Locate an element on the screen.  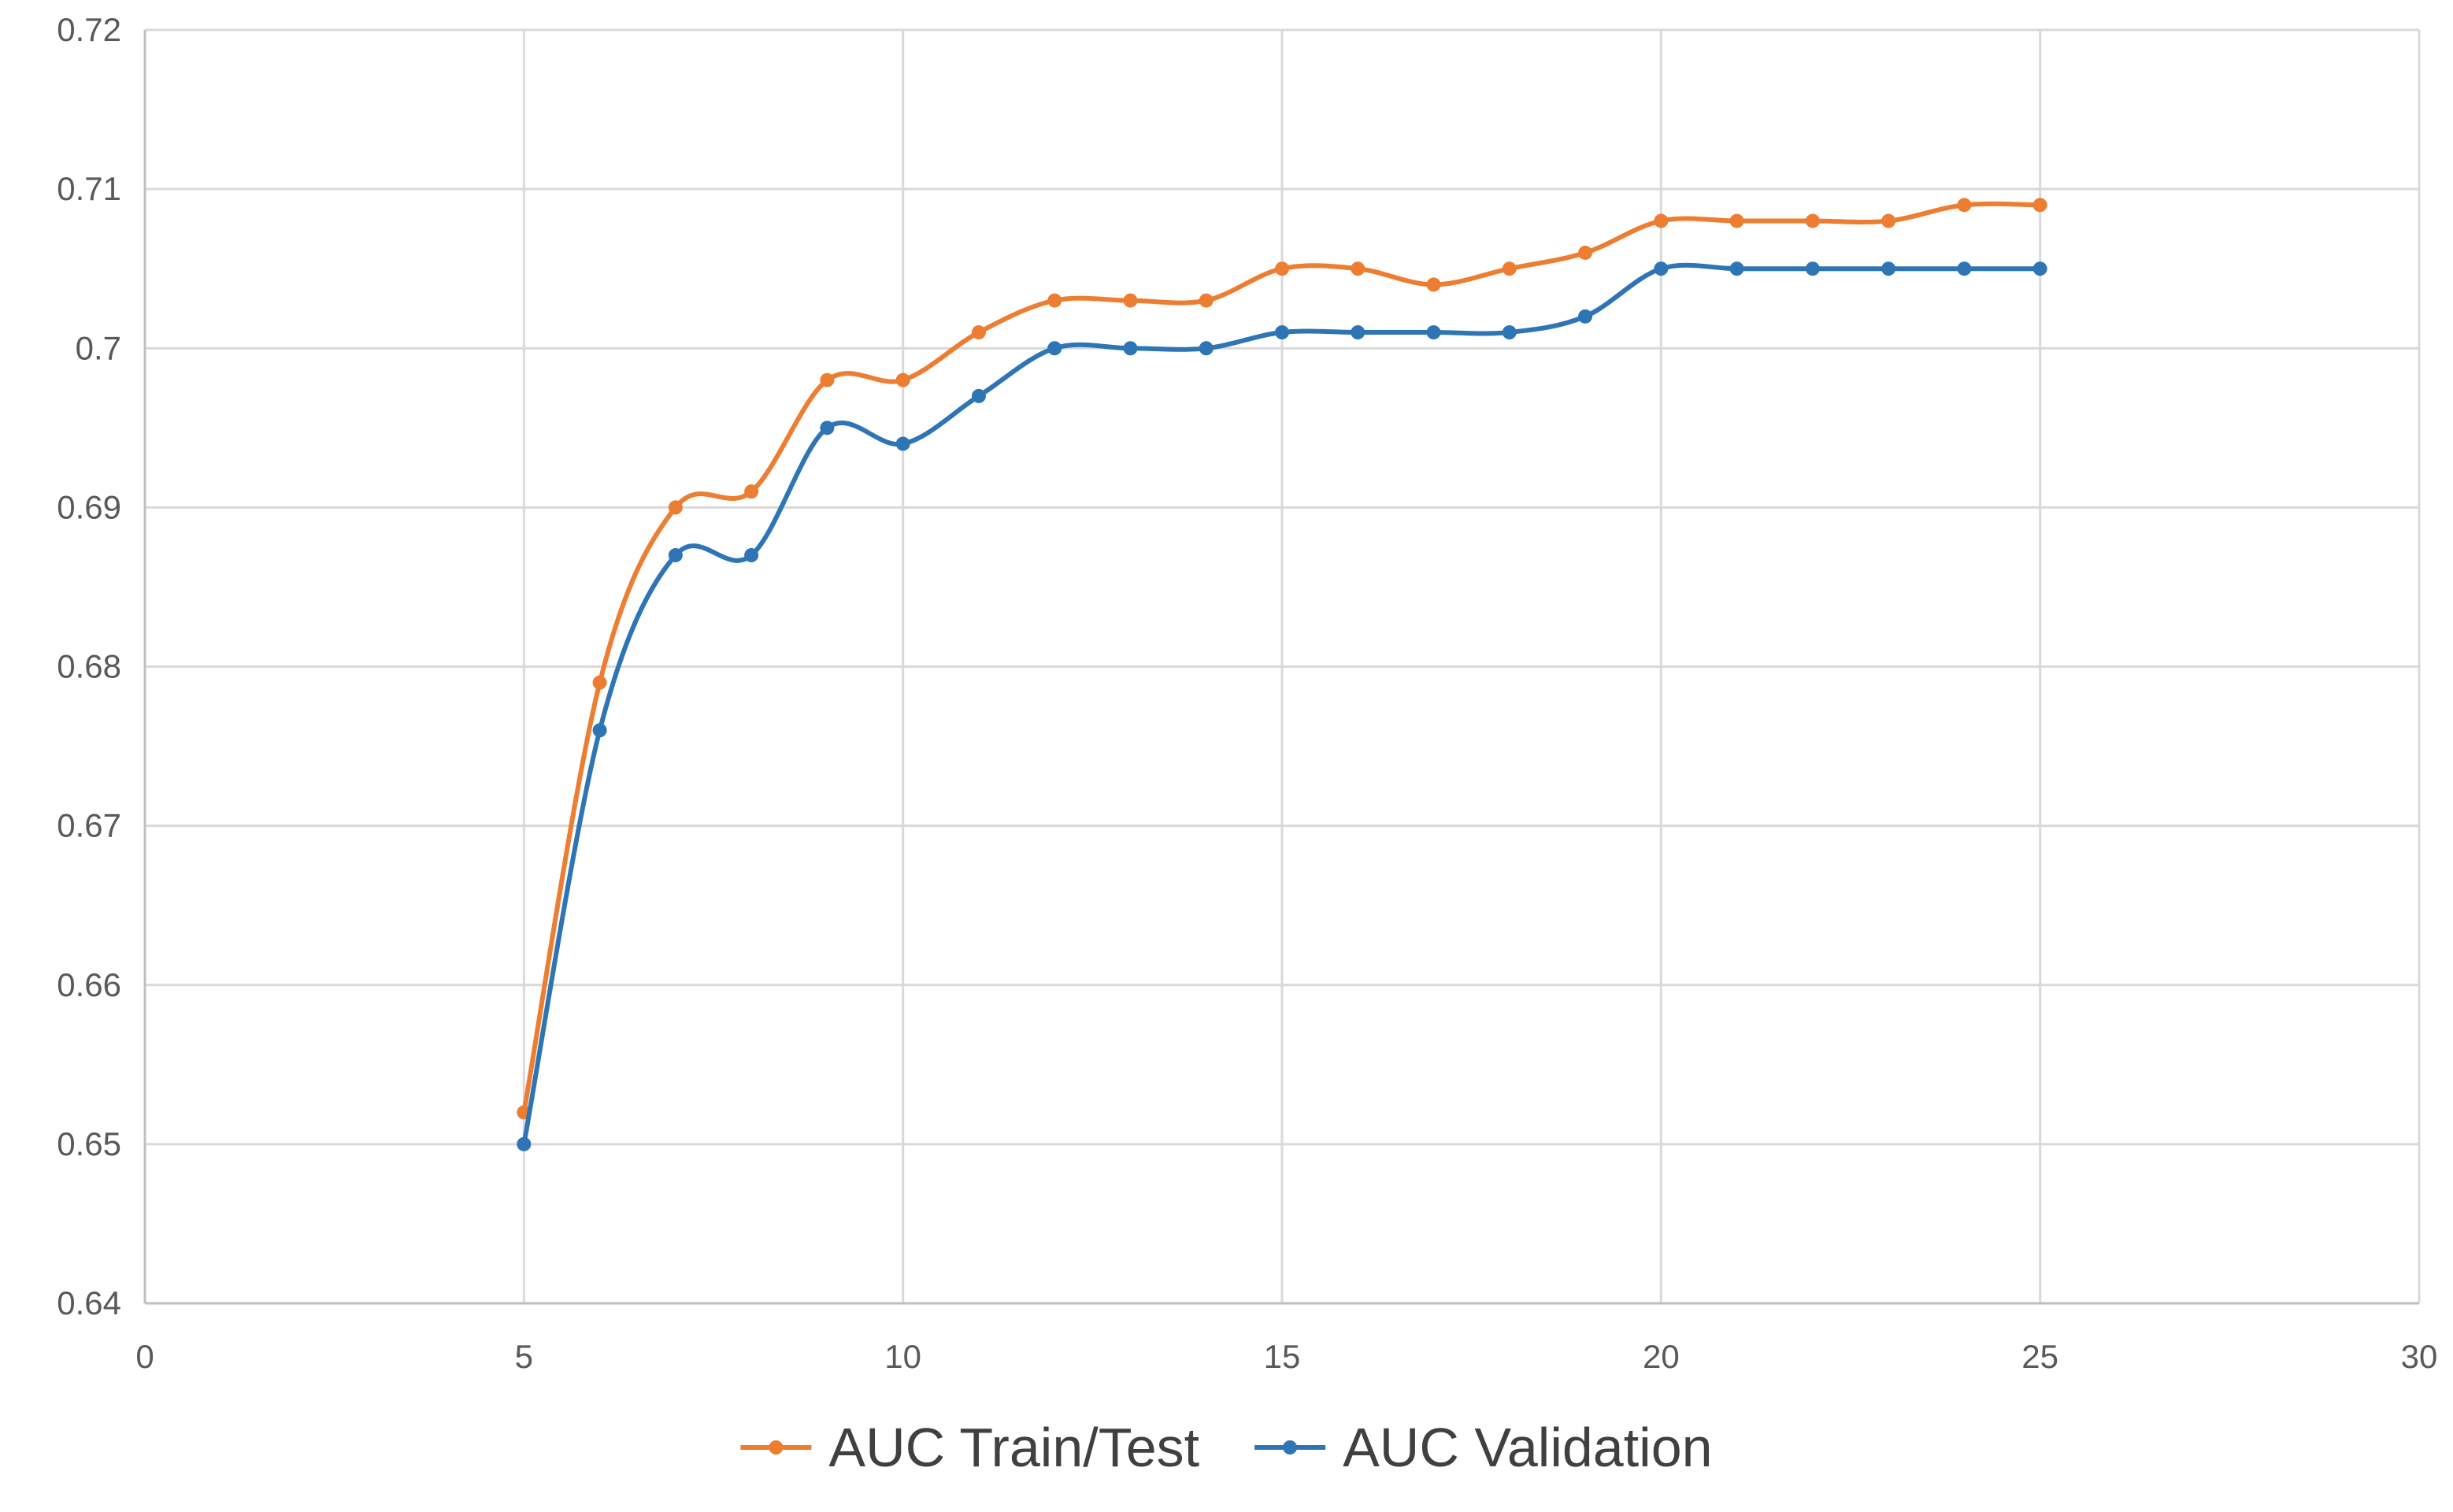
y-tick-label: 0.65 is located at coordinates (89, 1143).